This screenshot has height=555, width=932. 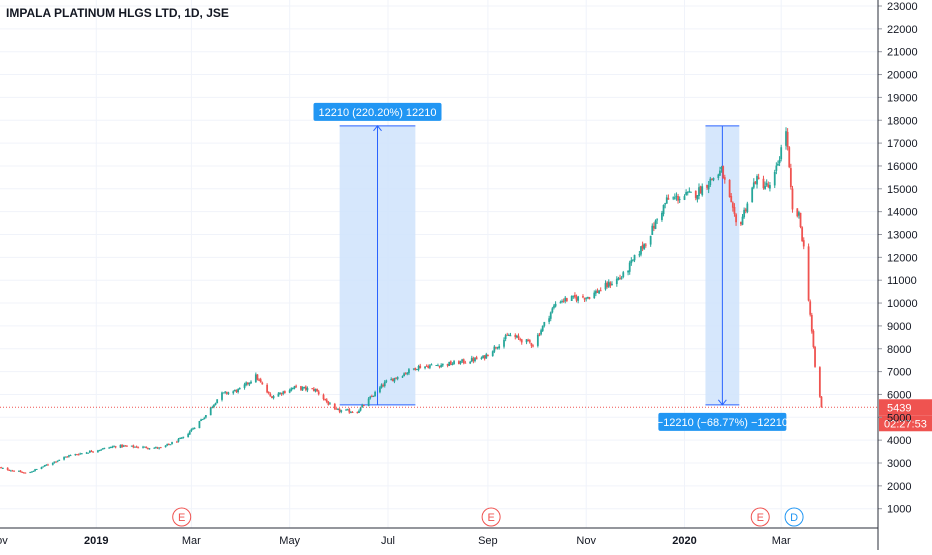 I want to click on time-tick-label: Jul, so click(x=388, y=541).